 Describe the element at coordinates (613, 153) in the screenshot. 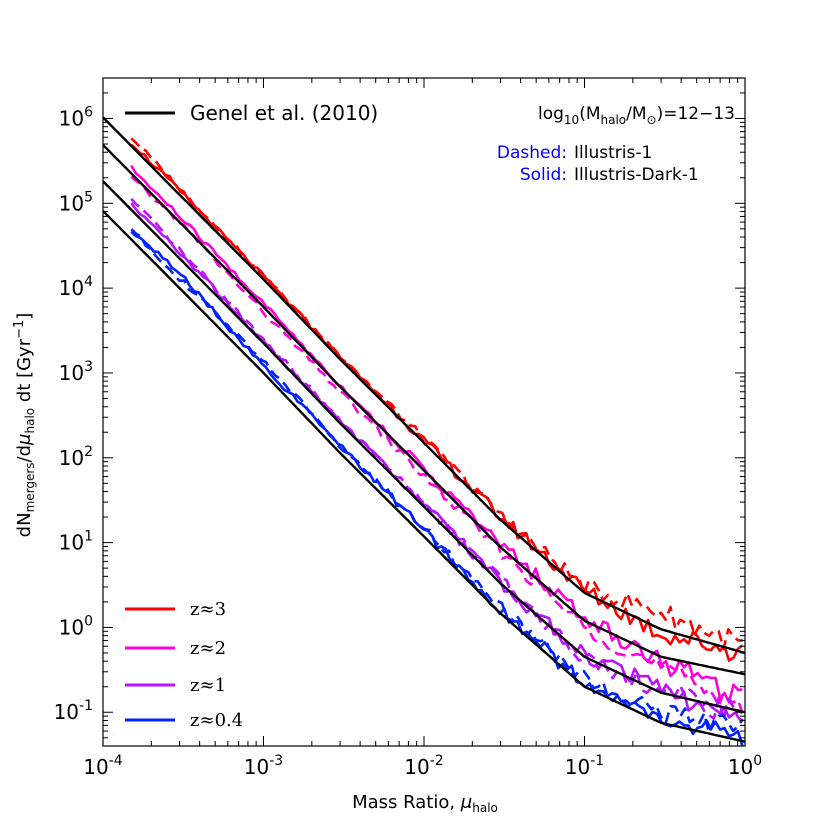

I see `dashed-annotation-value: Illustris-1` at that location.